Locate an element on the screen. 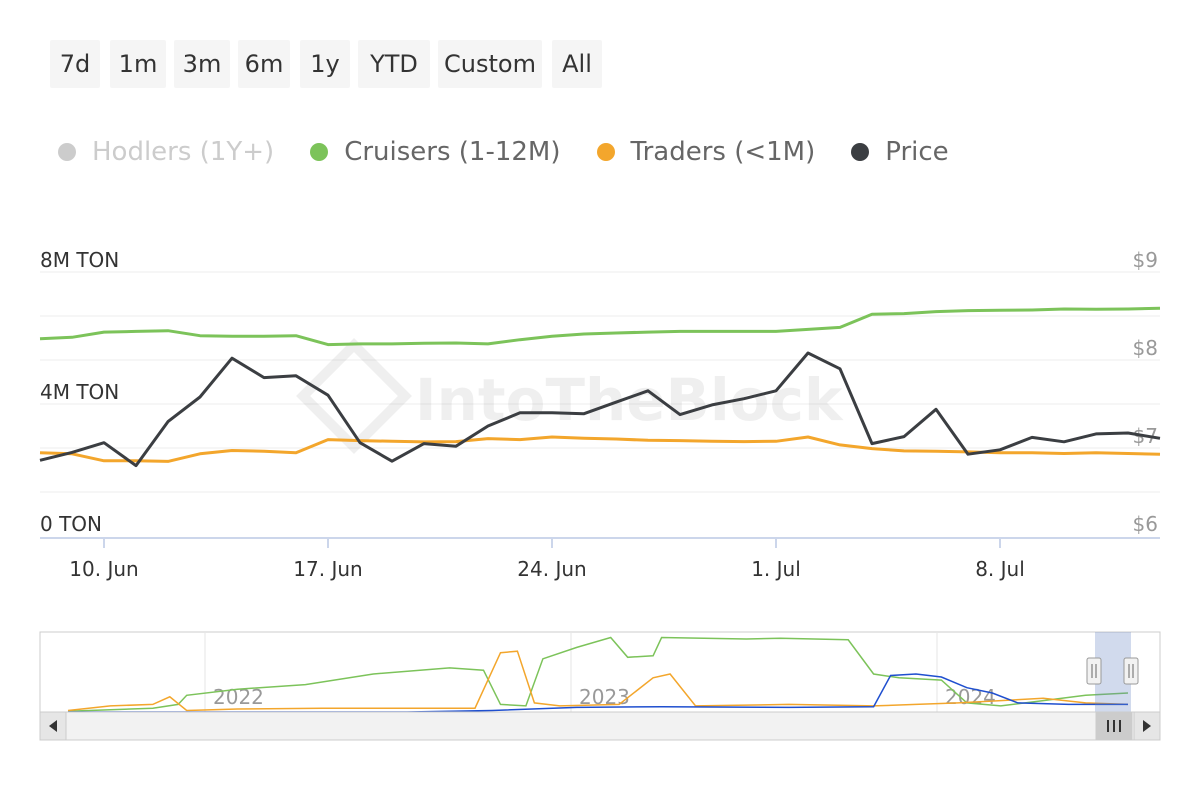 The height and width of the screenshot is (800, 1200). navigator-line-cruisers is located at coordinates (598, 674).